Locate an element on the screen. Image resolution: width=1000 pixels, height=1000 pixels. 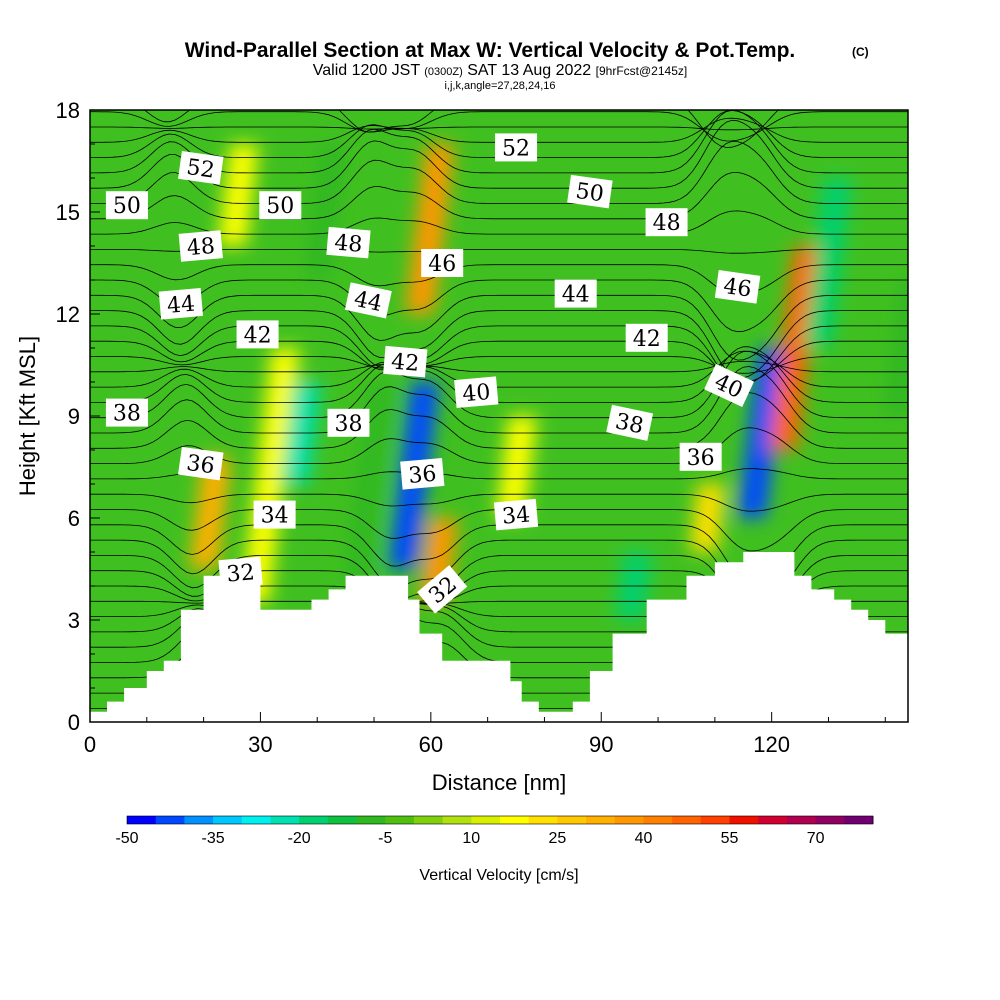
colorbar-tick-label: -35 is located at coordinates (213, 838).